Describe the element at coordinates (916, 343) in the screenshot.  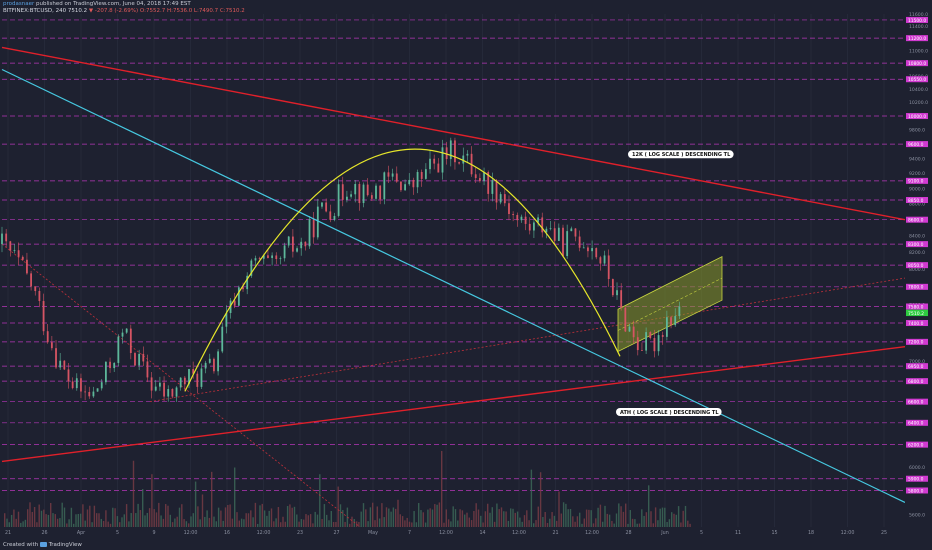
I see `price-level-tag-text: 7200.0` at that location.